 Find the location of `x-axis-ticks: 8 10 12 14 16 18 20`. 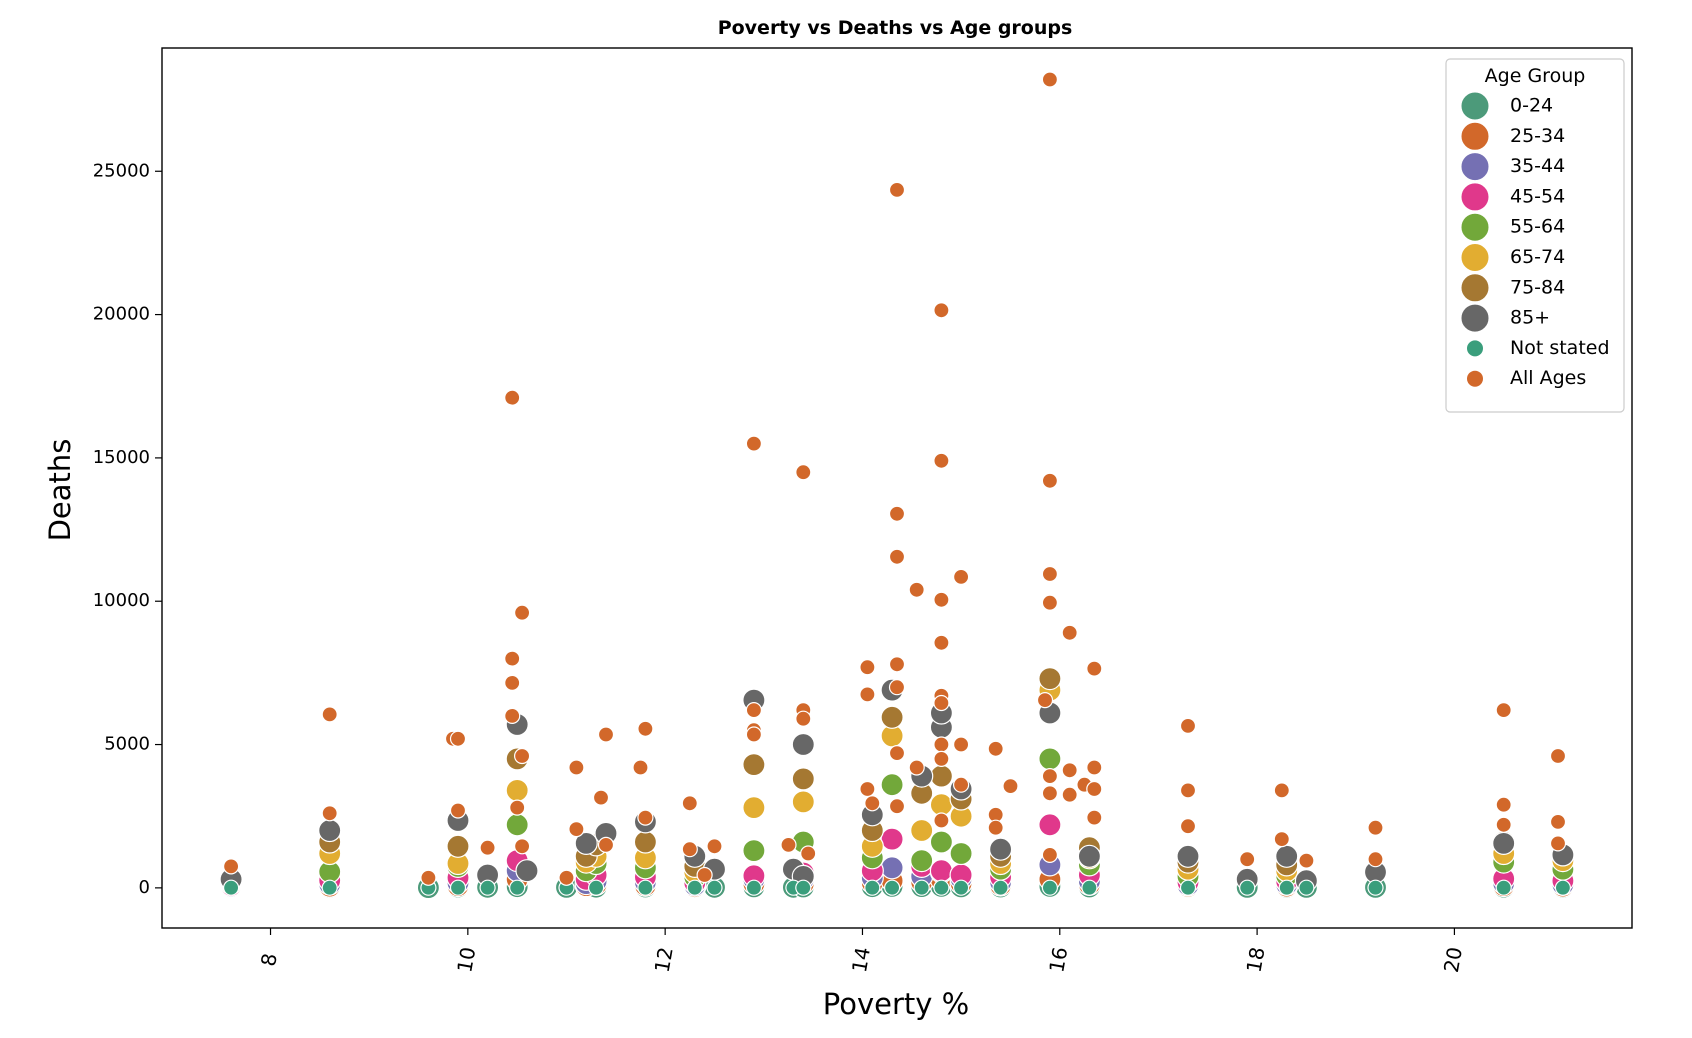

x-axis-ticks: 8 10 12 14 16 18 20 is located at coordinates (861, 951).